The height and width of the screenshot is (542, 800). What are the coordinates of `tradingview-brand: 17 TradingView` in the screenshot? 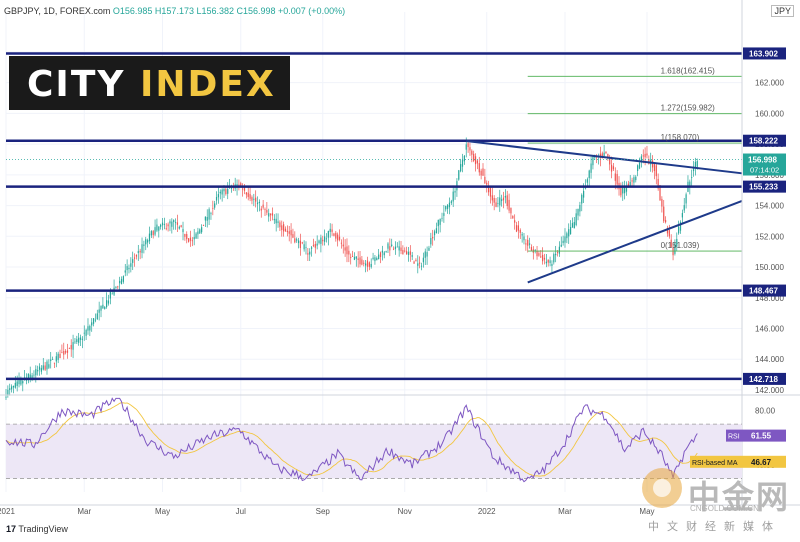 It's located at (37, 529).